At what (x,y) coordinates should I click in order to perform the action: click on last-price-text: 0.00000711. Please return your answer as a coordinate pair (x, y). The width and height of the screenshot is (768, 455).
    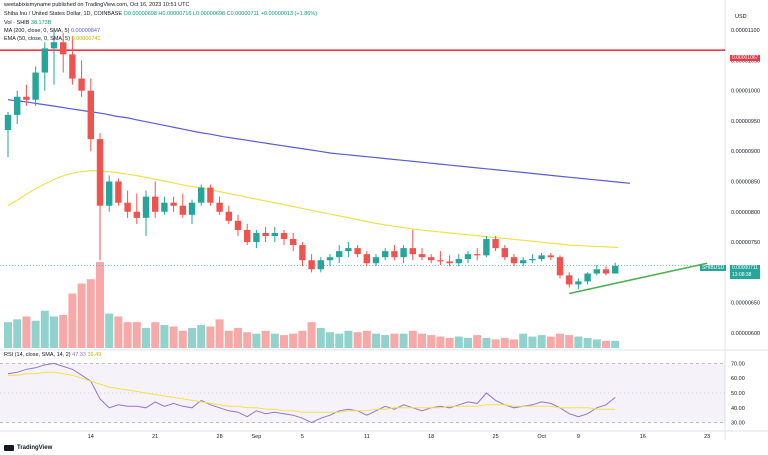
    Looking at the image, I should click on (745, 268).